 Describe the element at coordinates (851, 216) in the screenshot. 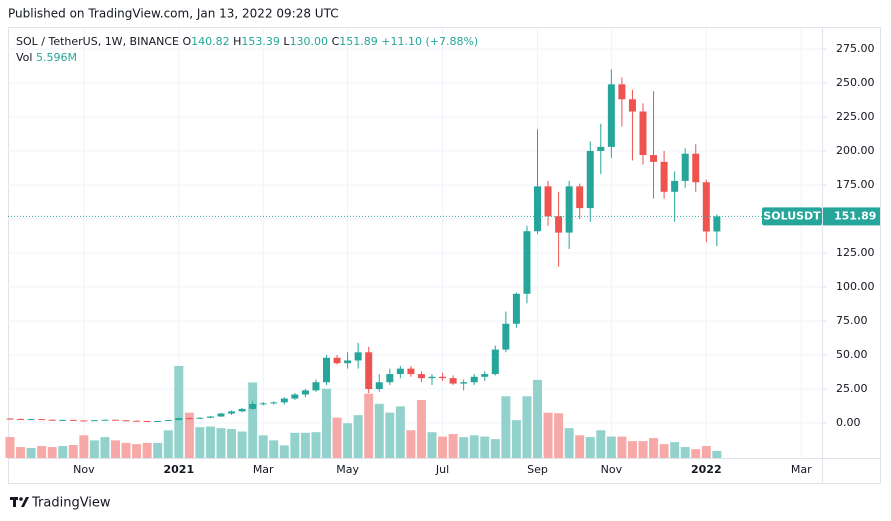

I see `price-label-box` at that location.